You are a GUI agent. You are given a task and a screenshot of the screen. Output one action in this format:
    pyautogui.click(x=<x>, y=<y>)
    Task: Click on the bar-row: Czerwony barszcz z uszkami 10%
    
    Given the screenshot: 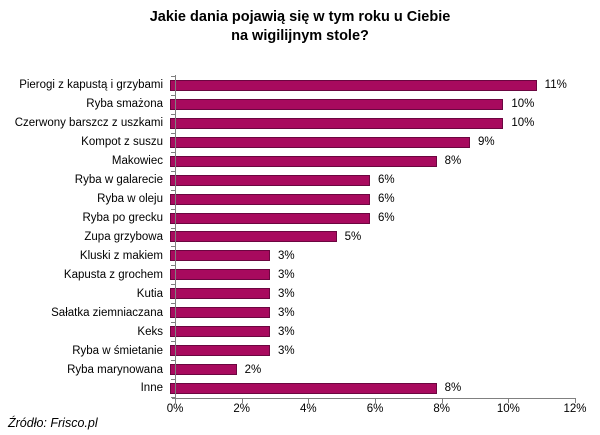 What is the action you would take?
    pyautogui.click(x=300, y=123)
    